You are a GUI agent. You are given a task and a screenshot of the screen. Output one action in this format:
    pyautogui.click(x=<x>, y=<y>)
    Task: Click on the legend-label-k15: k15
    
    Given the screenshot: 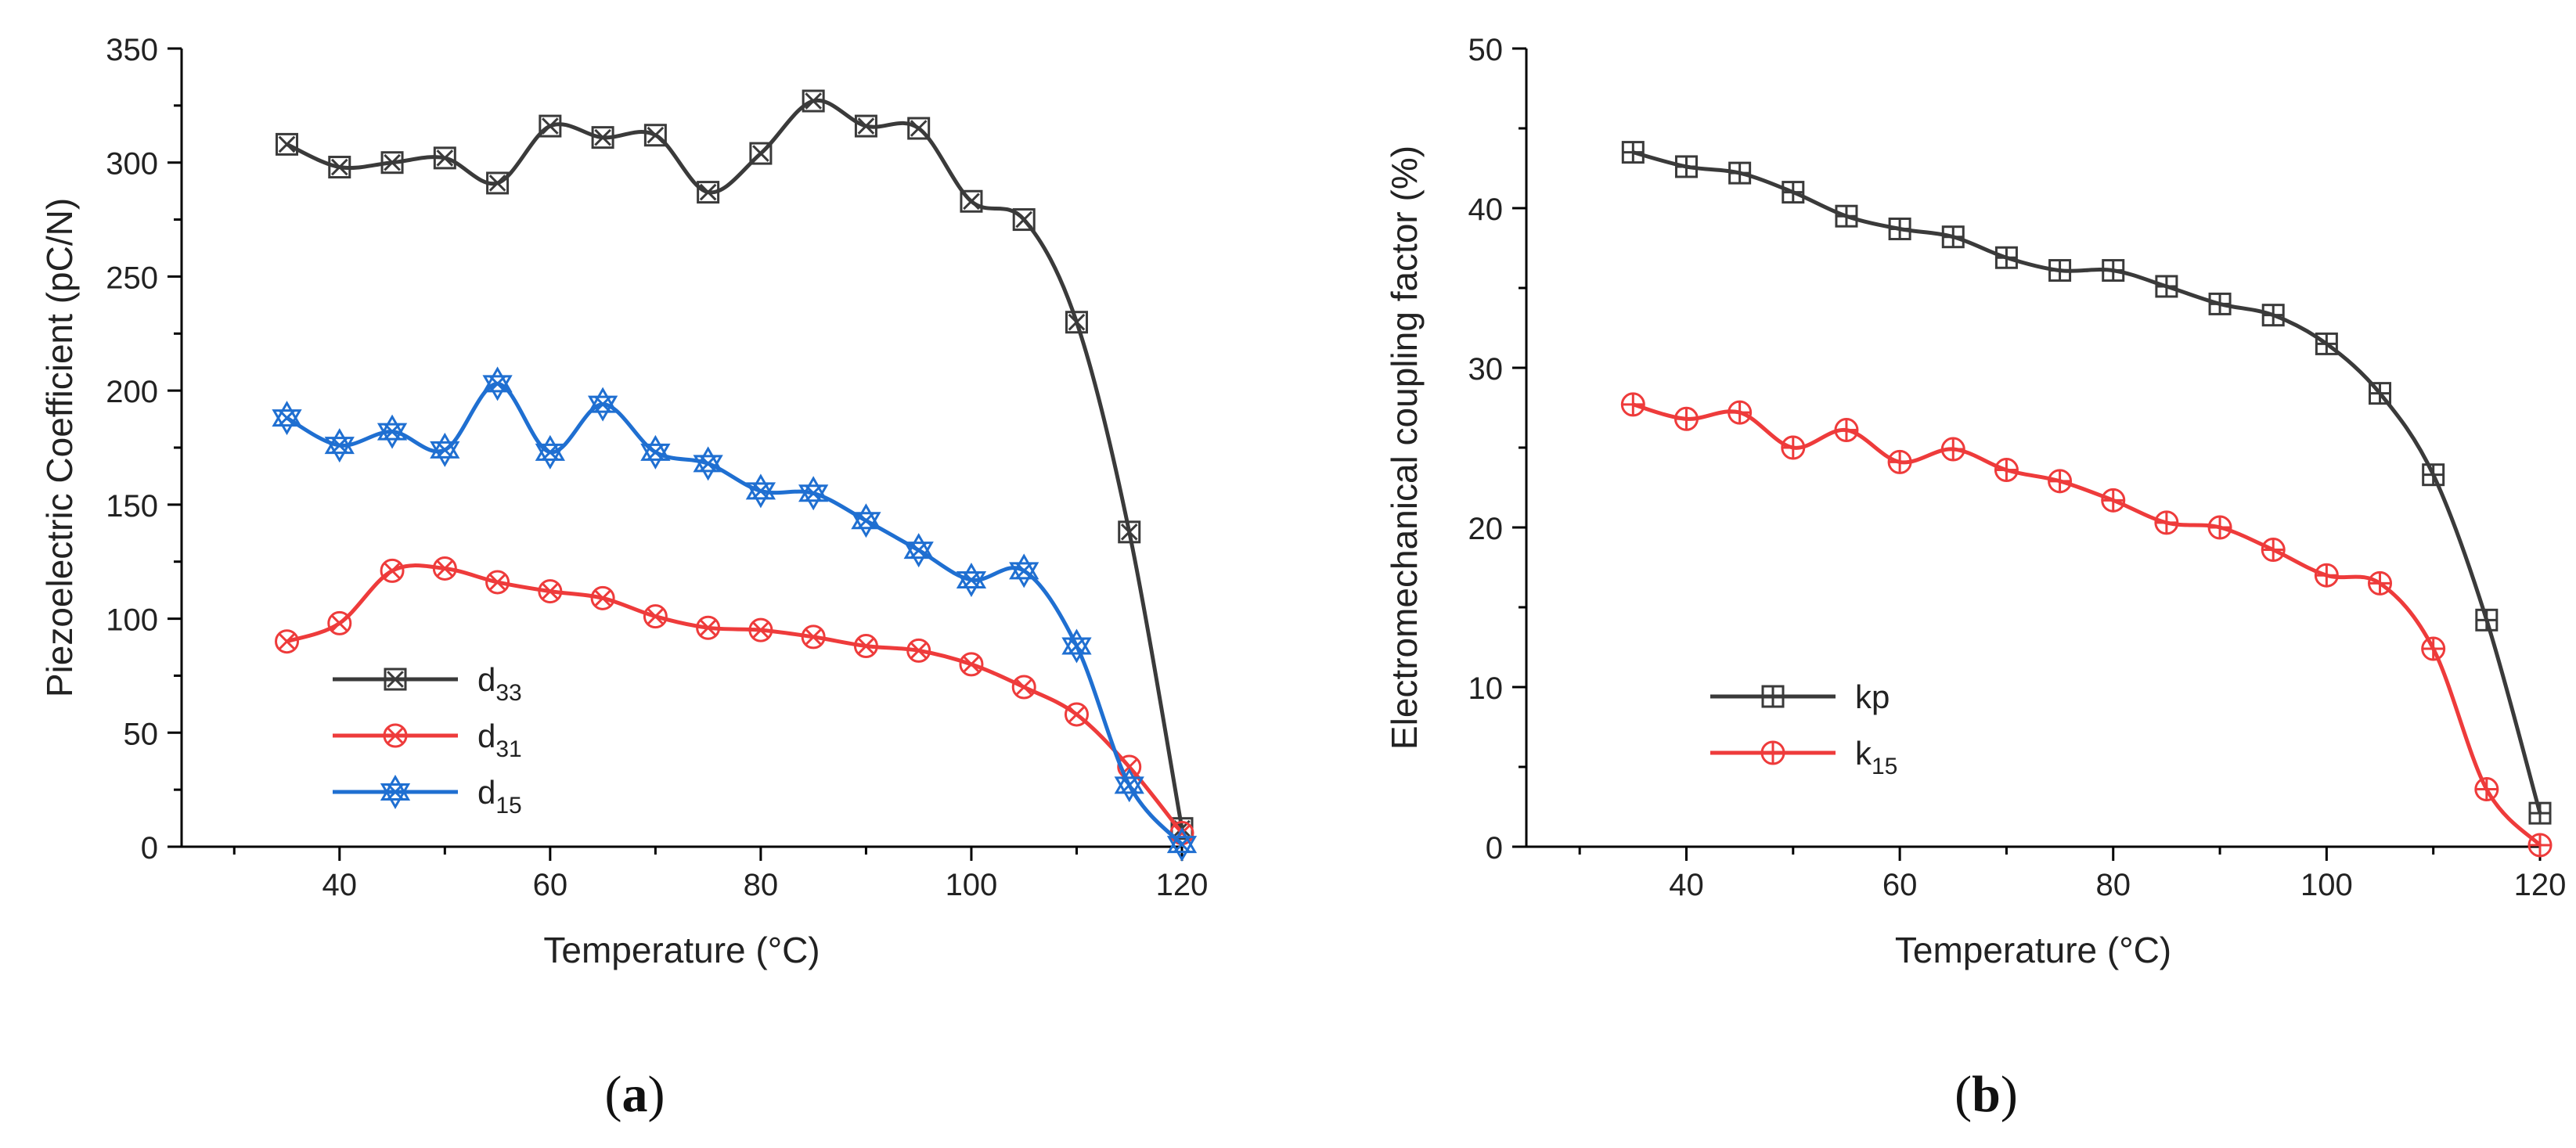 What is the action you would take?
    pyautogui.click(x=1876, y=757)
    